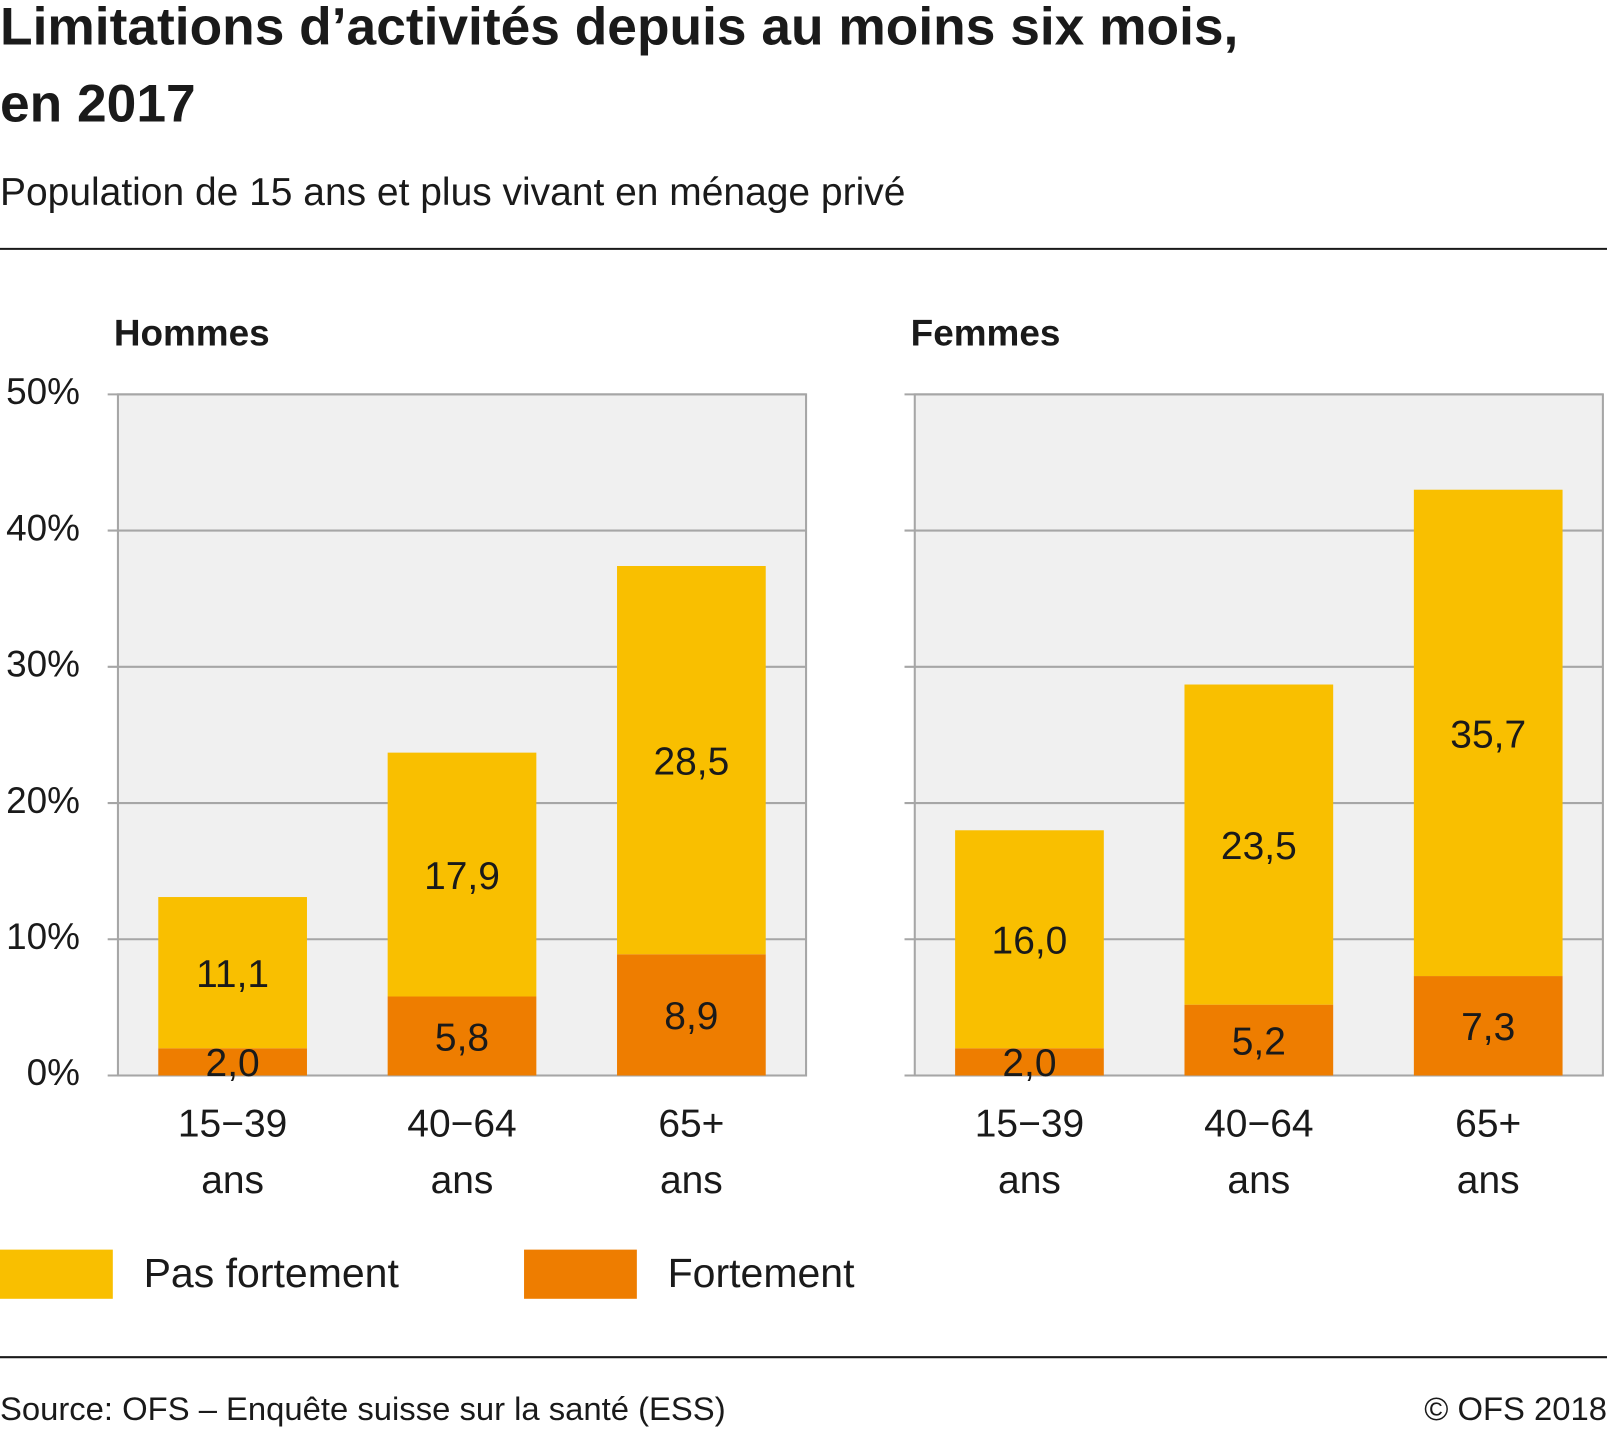  I want to click on value-label: 16,0, so click(1030, 941).